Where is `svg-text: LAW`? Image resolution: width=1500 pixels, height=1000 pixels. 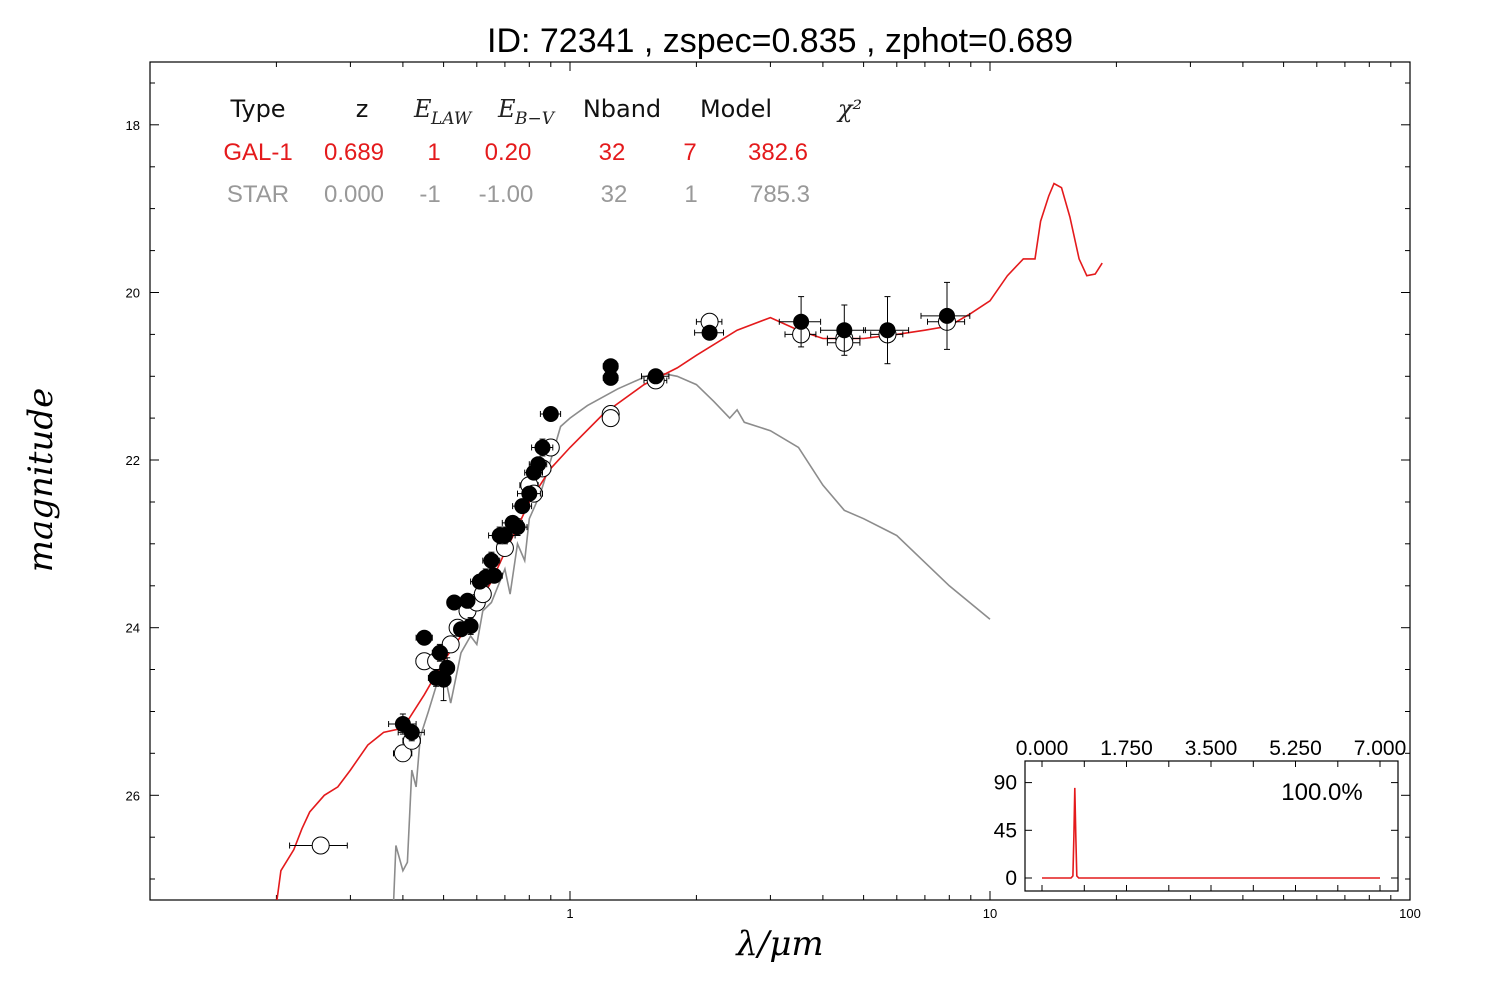 svg-text: LAW is located at coordinates (451, 119).